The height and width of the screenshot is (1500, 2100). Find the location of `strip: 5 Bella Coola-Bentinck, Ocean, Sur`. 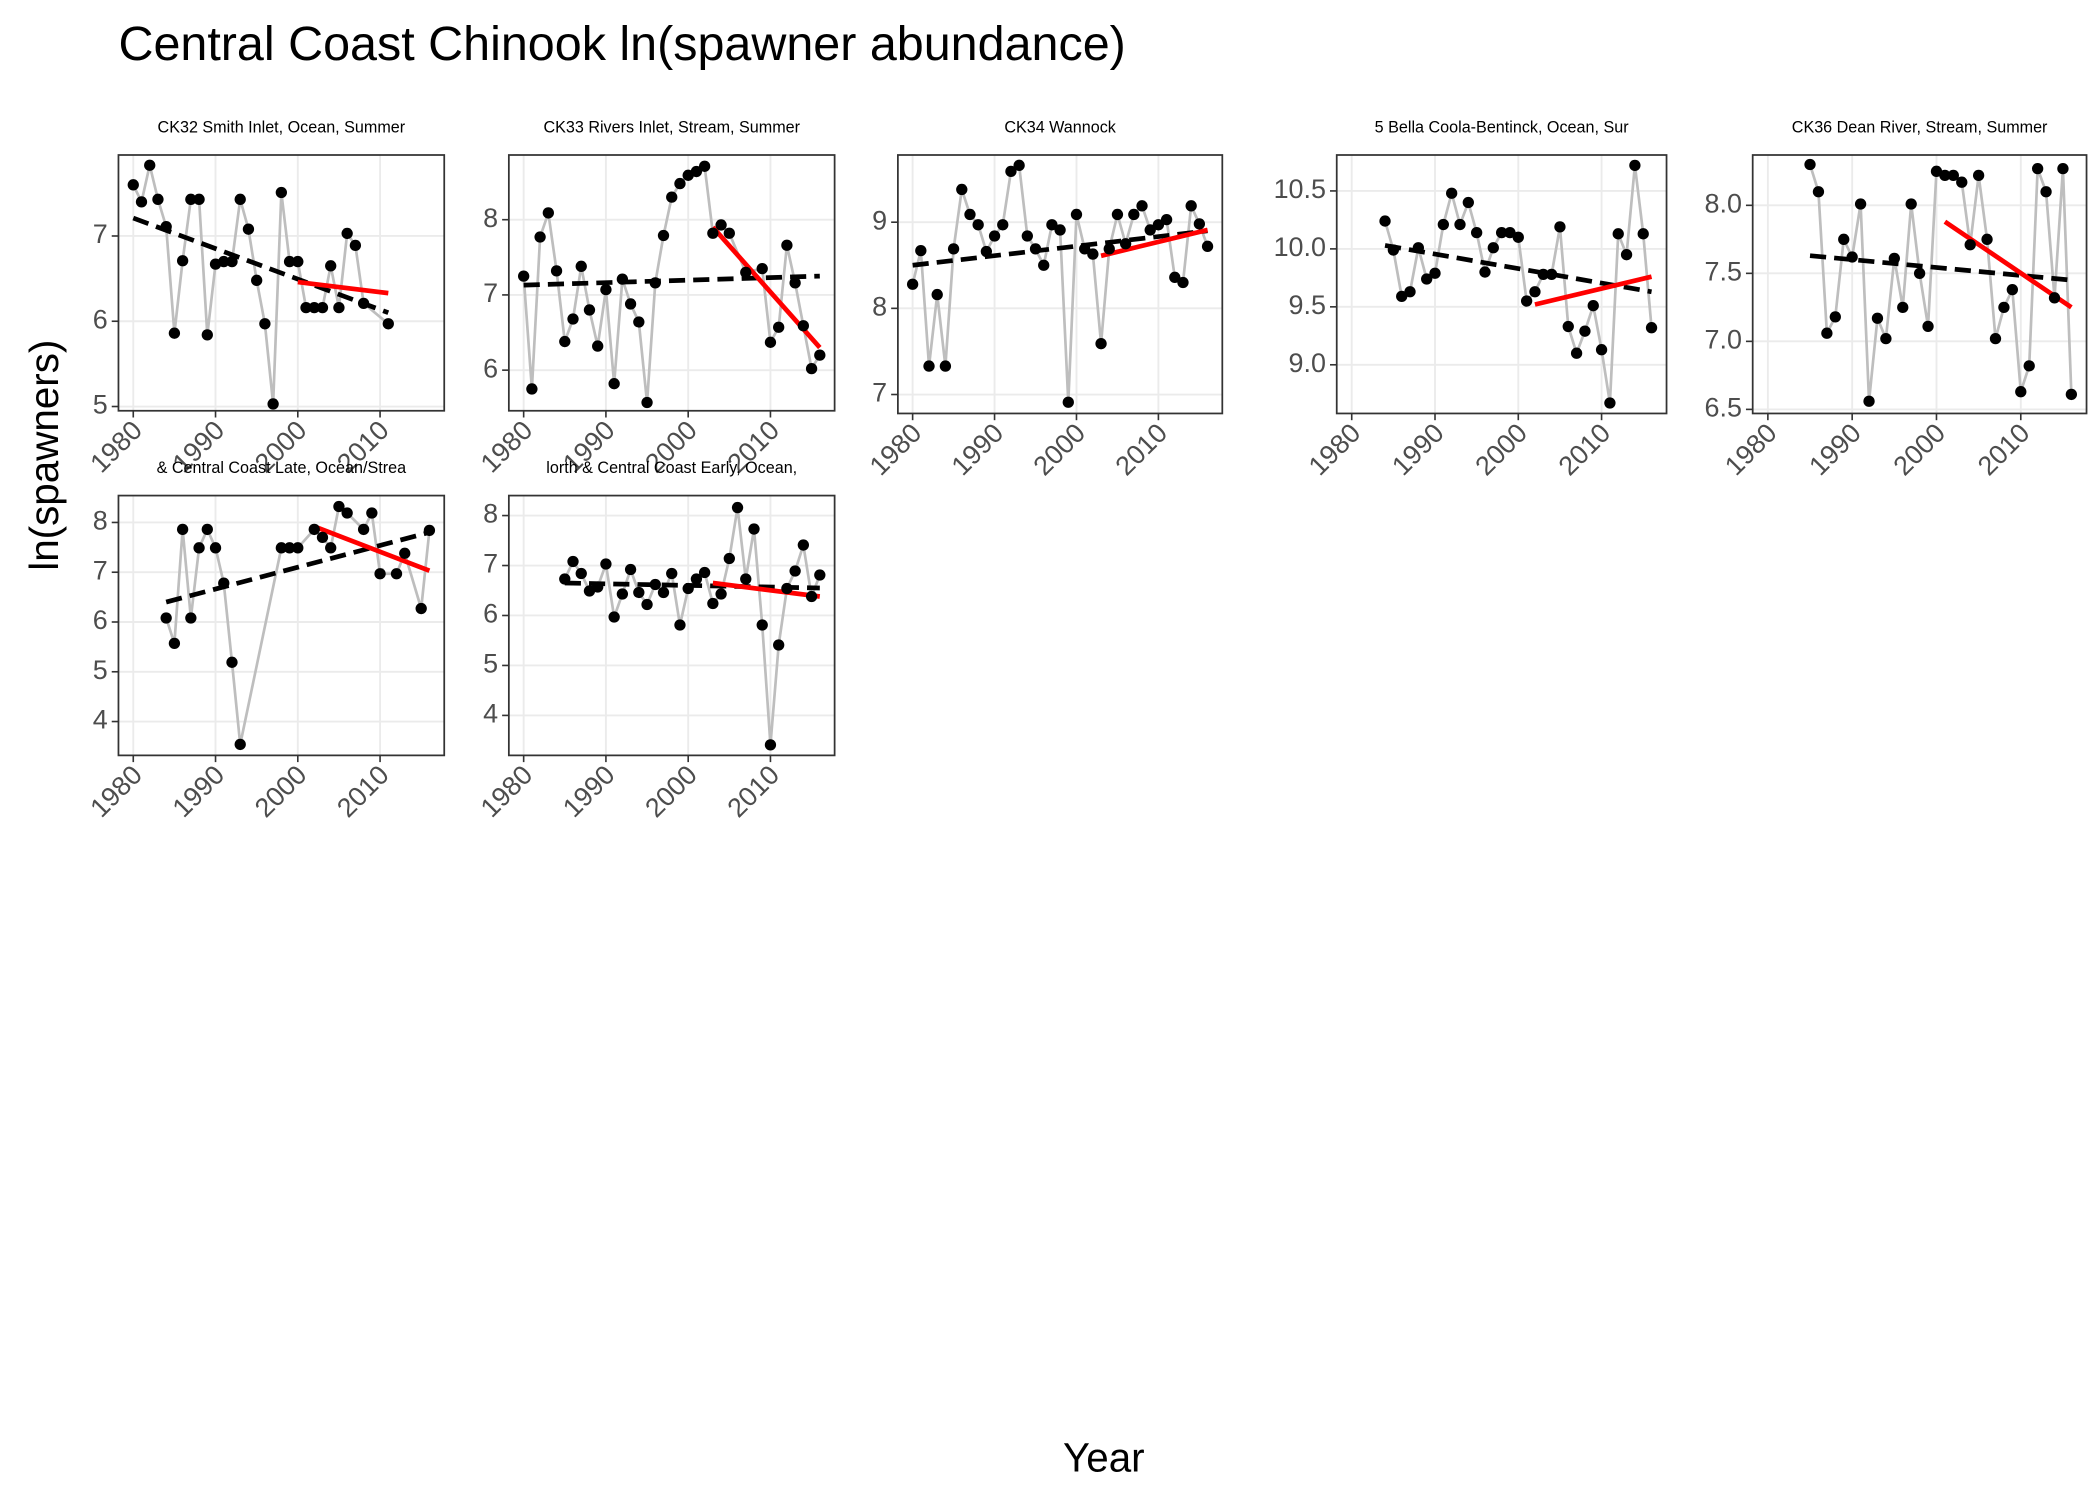

strip: 5 Bella Coola-Bentinck, Ocean, Sur is located at coordinates (1502, 127).